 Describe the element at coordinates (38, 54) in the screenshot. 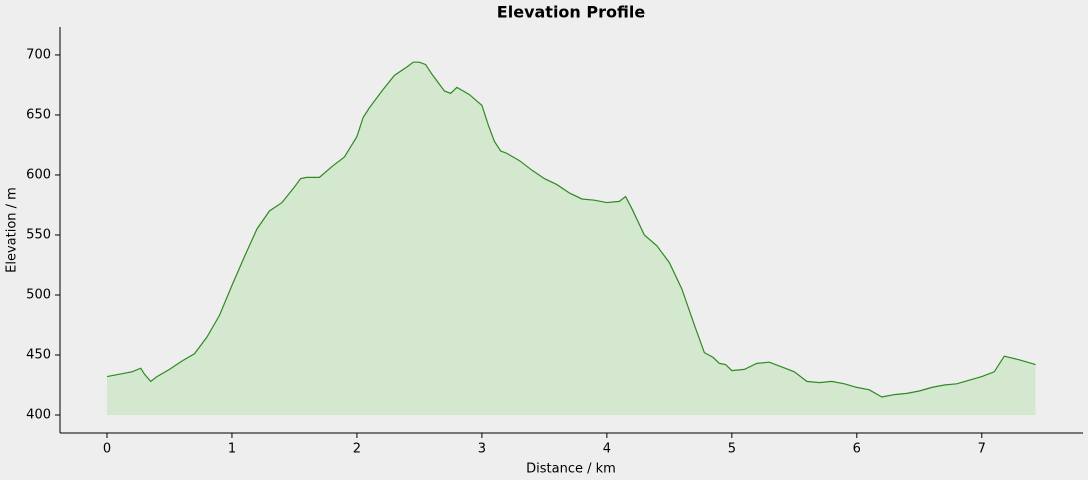

I see `y-tick-label: 700` at that location.